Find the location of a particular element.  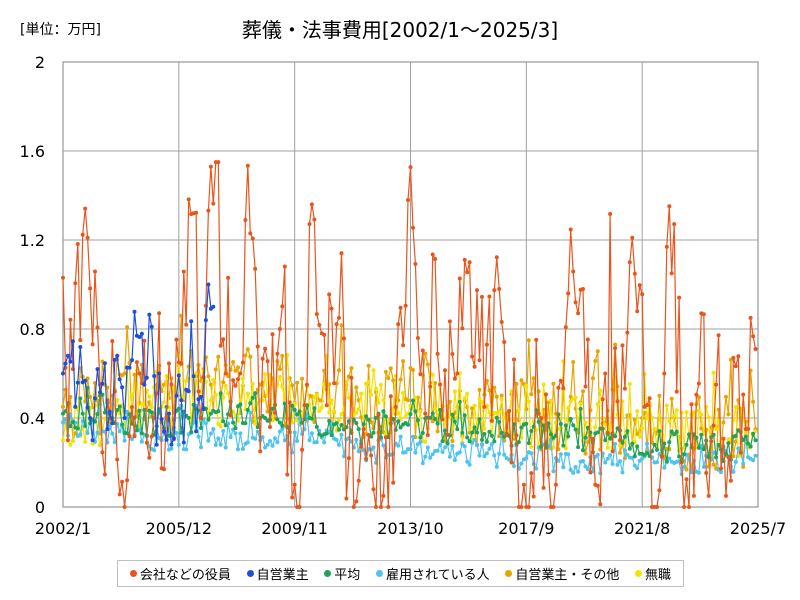

legend-item: 自営業主 is located at coordinates (277, 573).